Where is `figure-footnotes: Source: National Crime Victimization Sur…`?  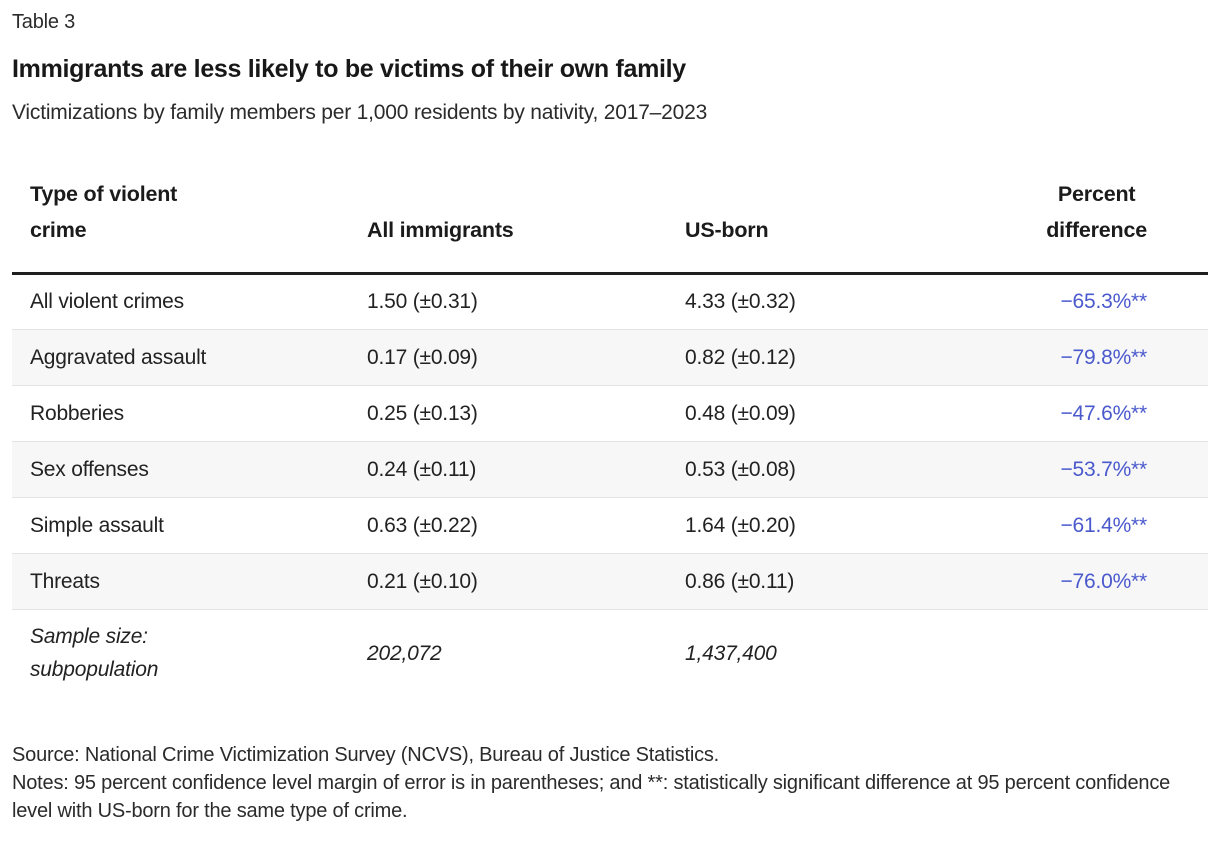 figure-footnotes: Source: National Crime Victimization Sur… is located at coordinates (610, 783).